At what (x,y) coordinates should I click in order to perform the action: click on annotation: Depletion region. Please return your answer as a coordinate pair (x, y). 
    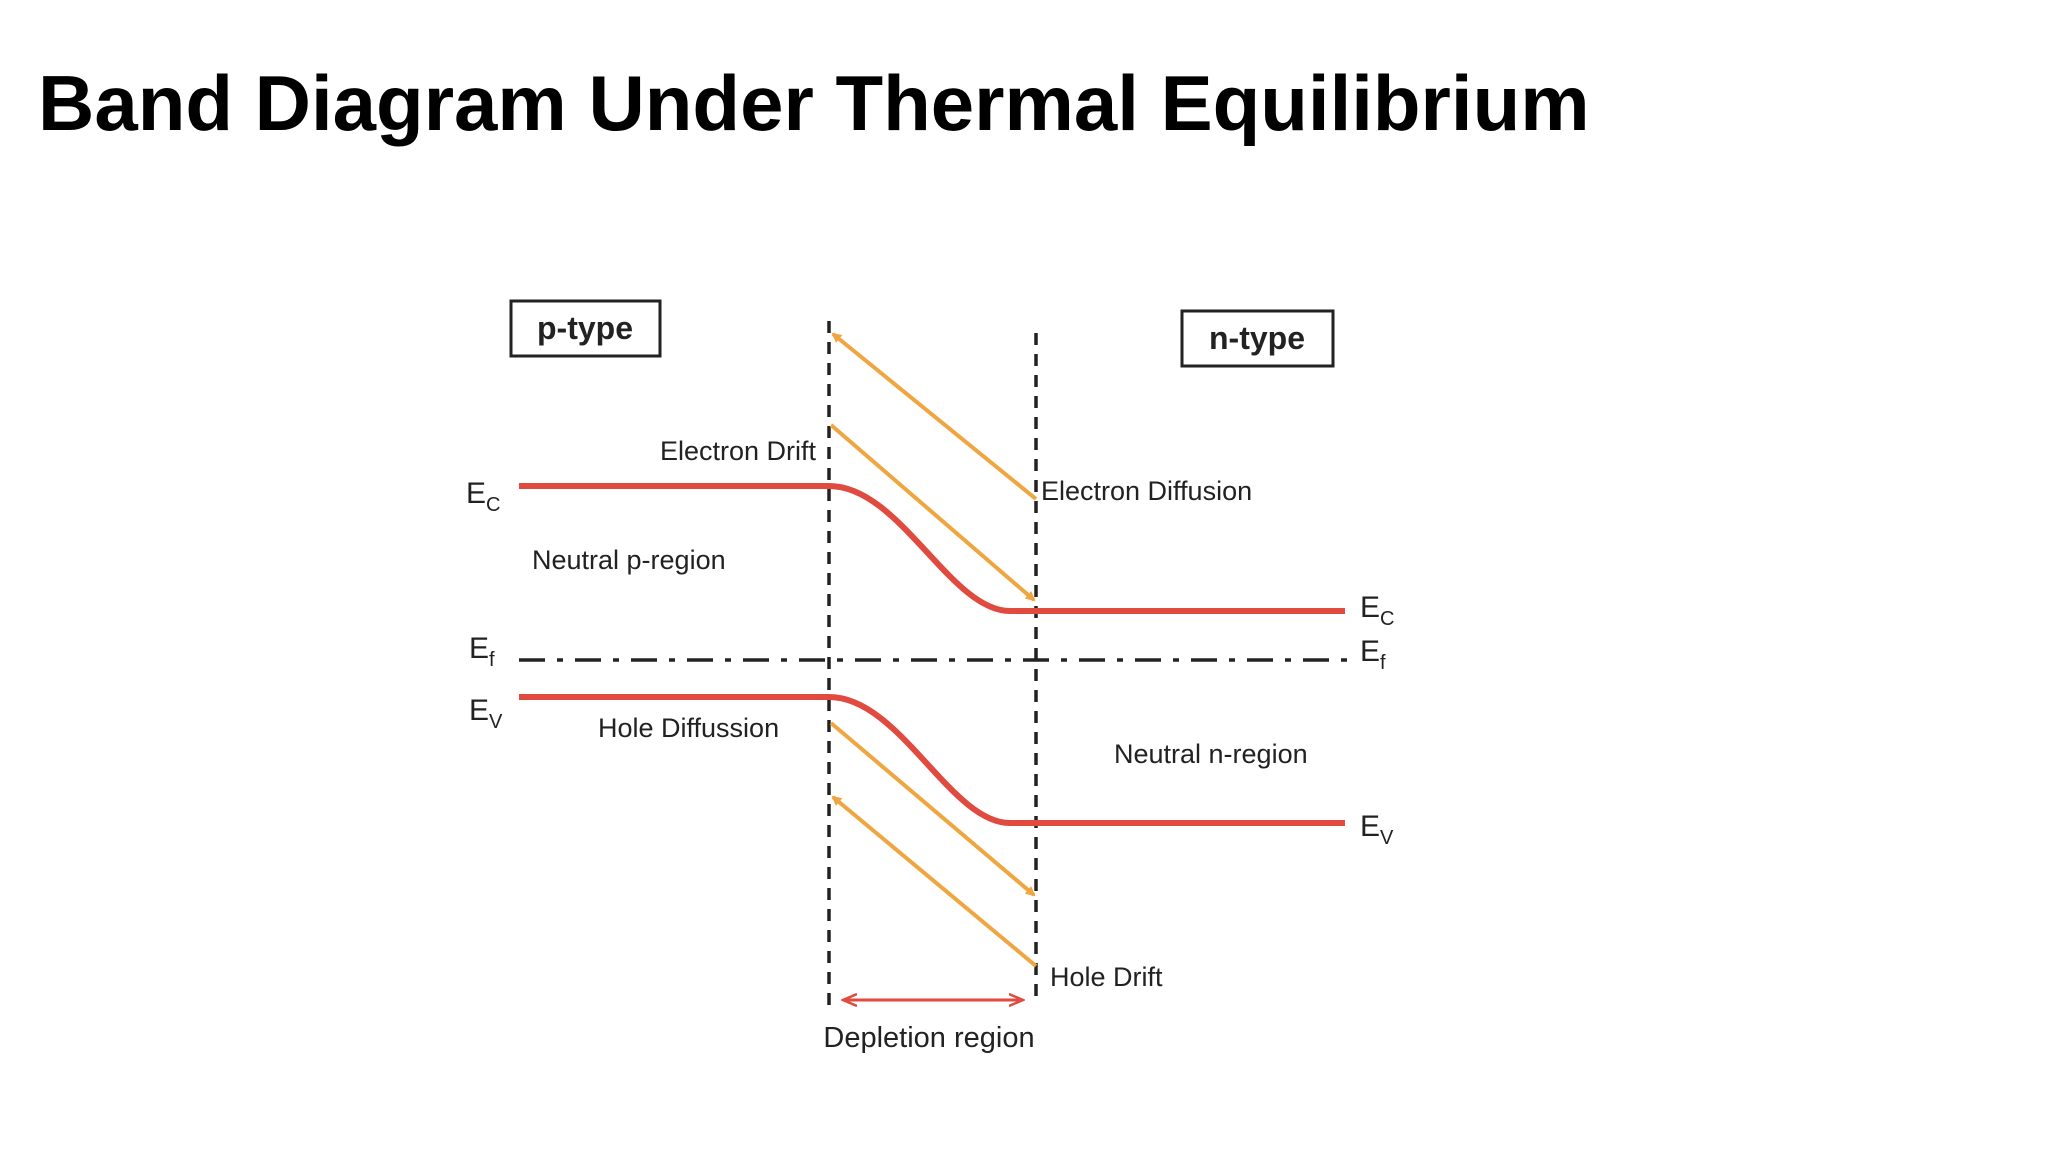
    Looking at the image, I should click on (928, 1038).